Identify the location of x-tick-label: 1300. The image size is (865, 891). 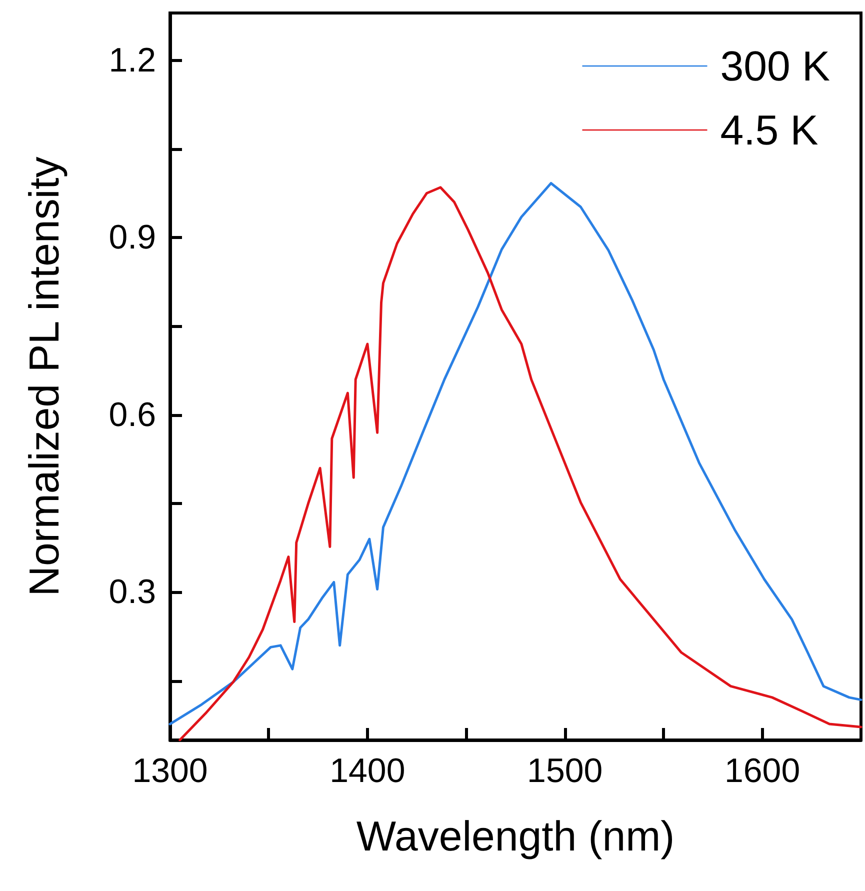
(170, 771).